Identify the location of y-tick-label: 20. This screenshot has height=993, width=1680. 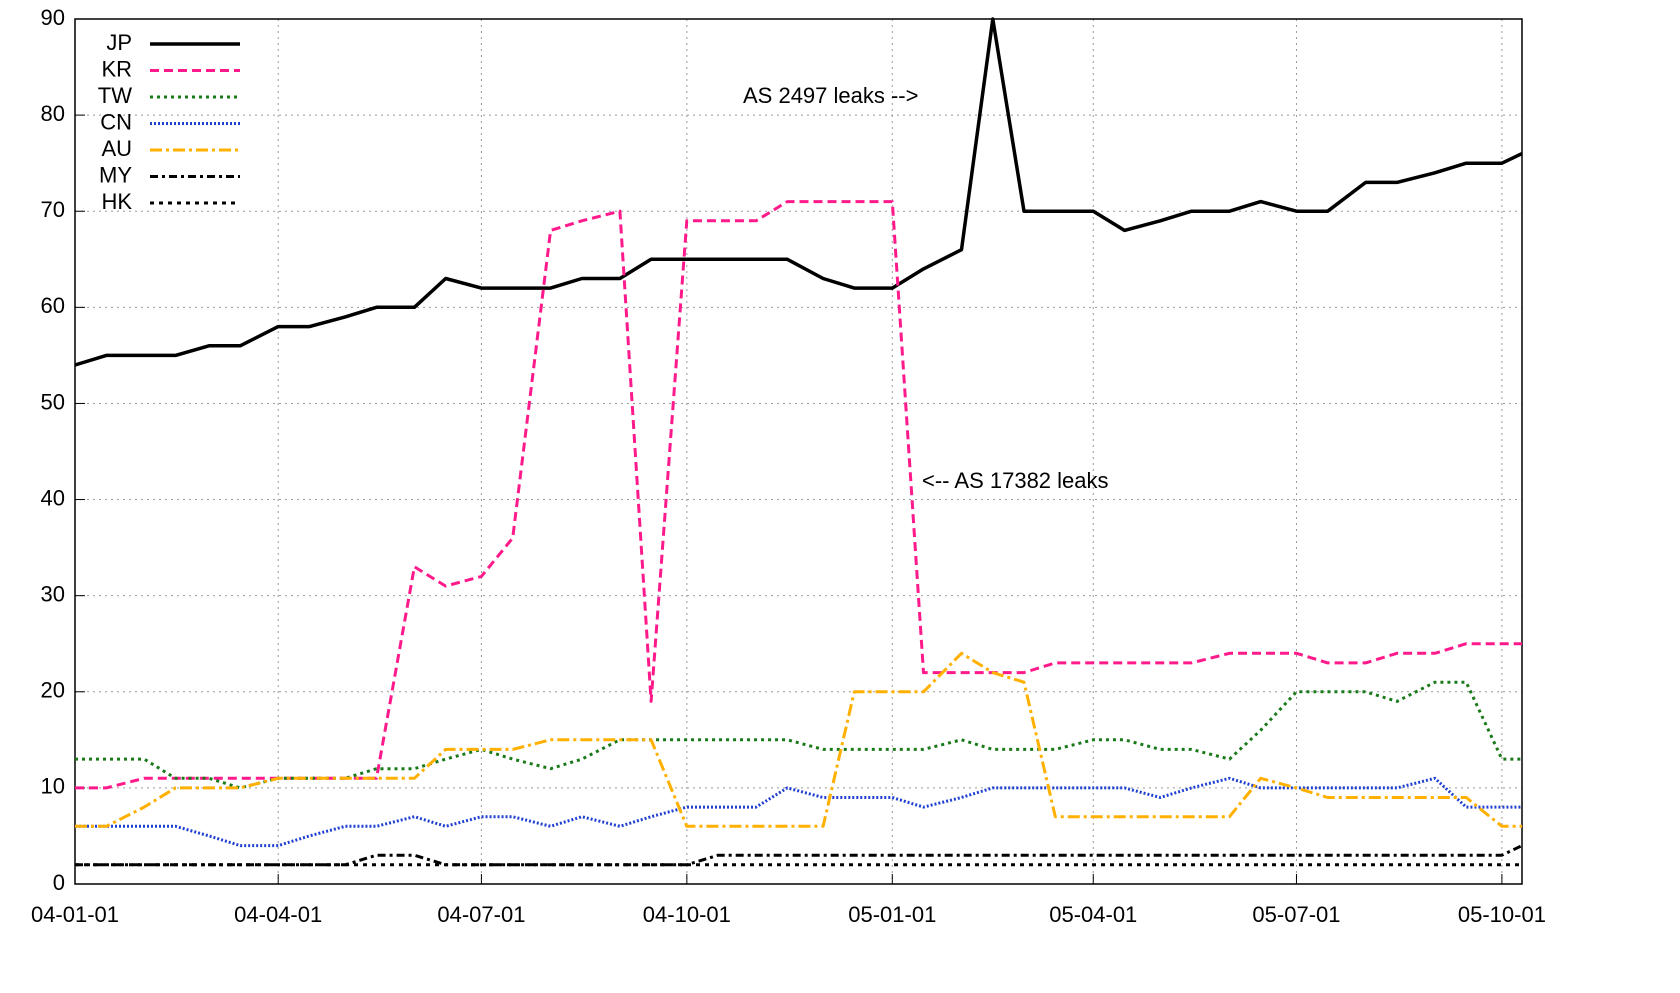
(53, 690).